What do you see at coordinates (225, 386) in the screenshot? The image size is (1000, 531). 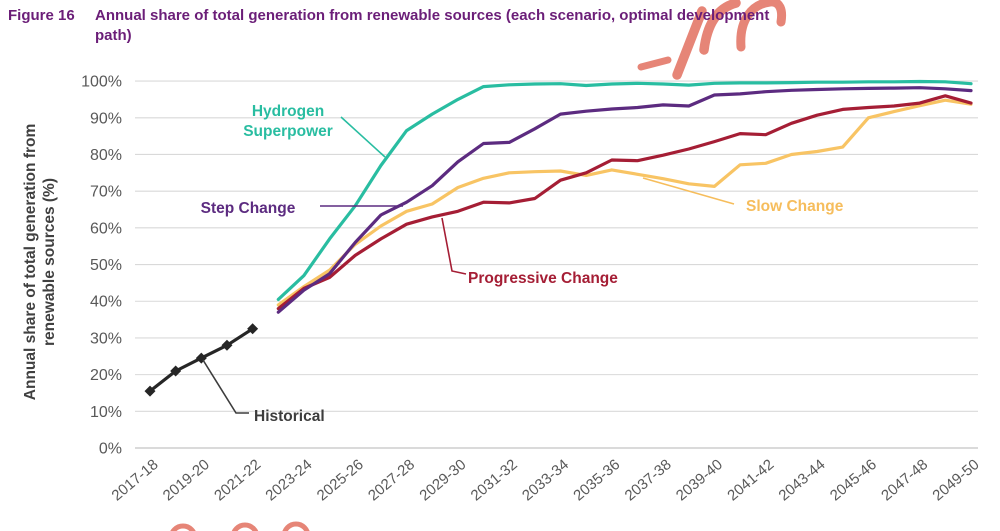 I see `label-pointer-historical` at bounding box center [225, 386].